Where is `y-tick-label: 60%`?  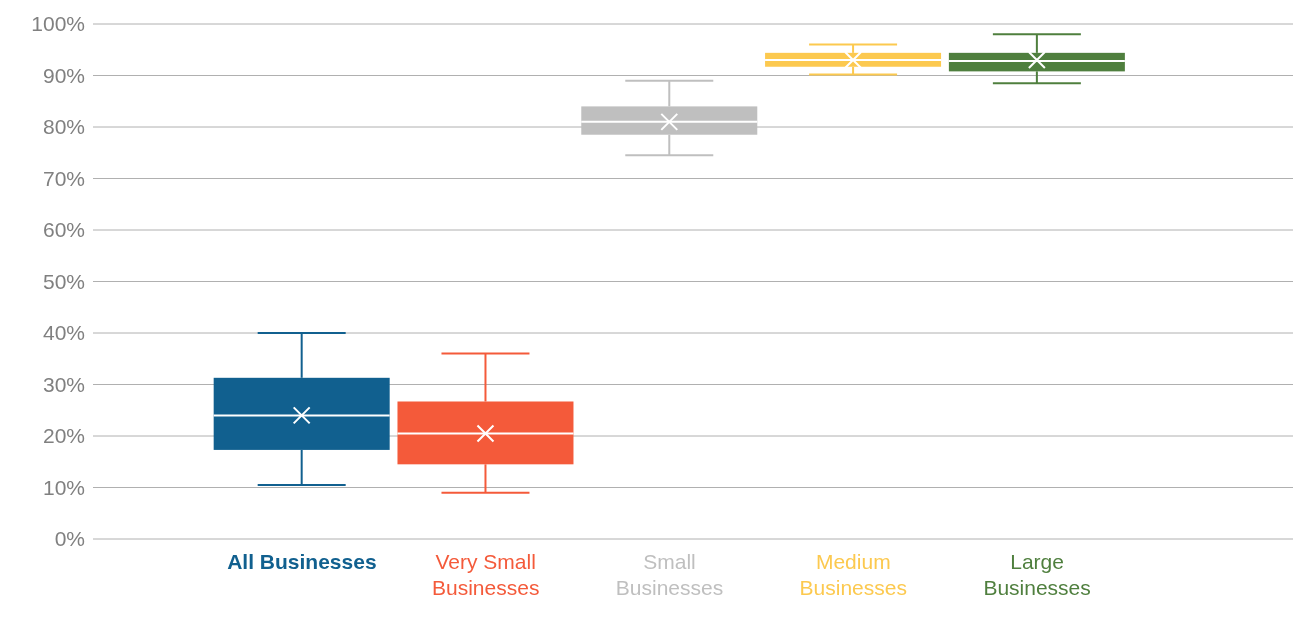 y-tick-label: 60% is located at coordinates (63, 230).